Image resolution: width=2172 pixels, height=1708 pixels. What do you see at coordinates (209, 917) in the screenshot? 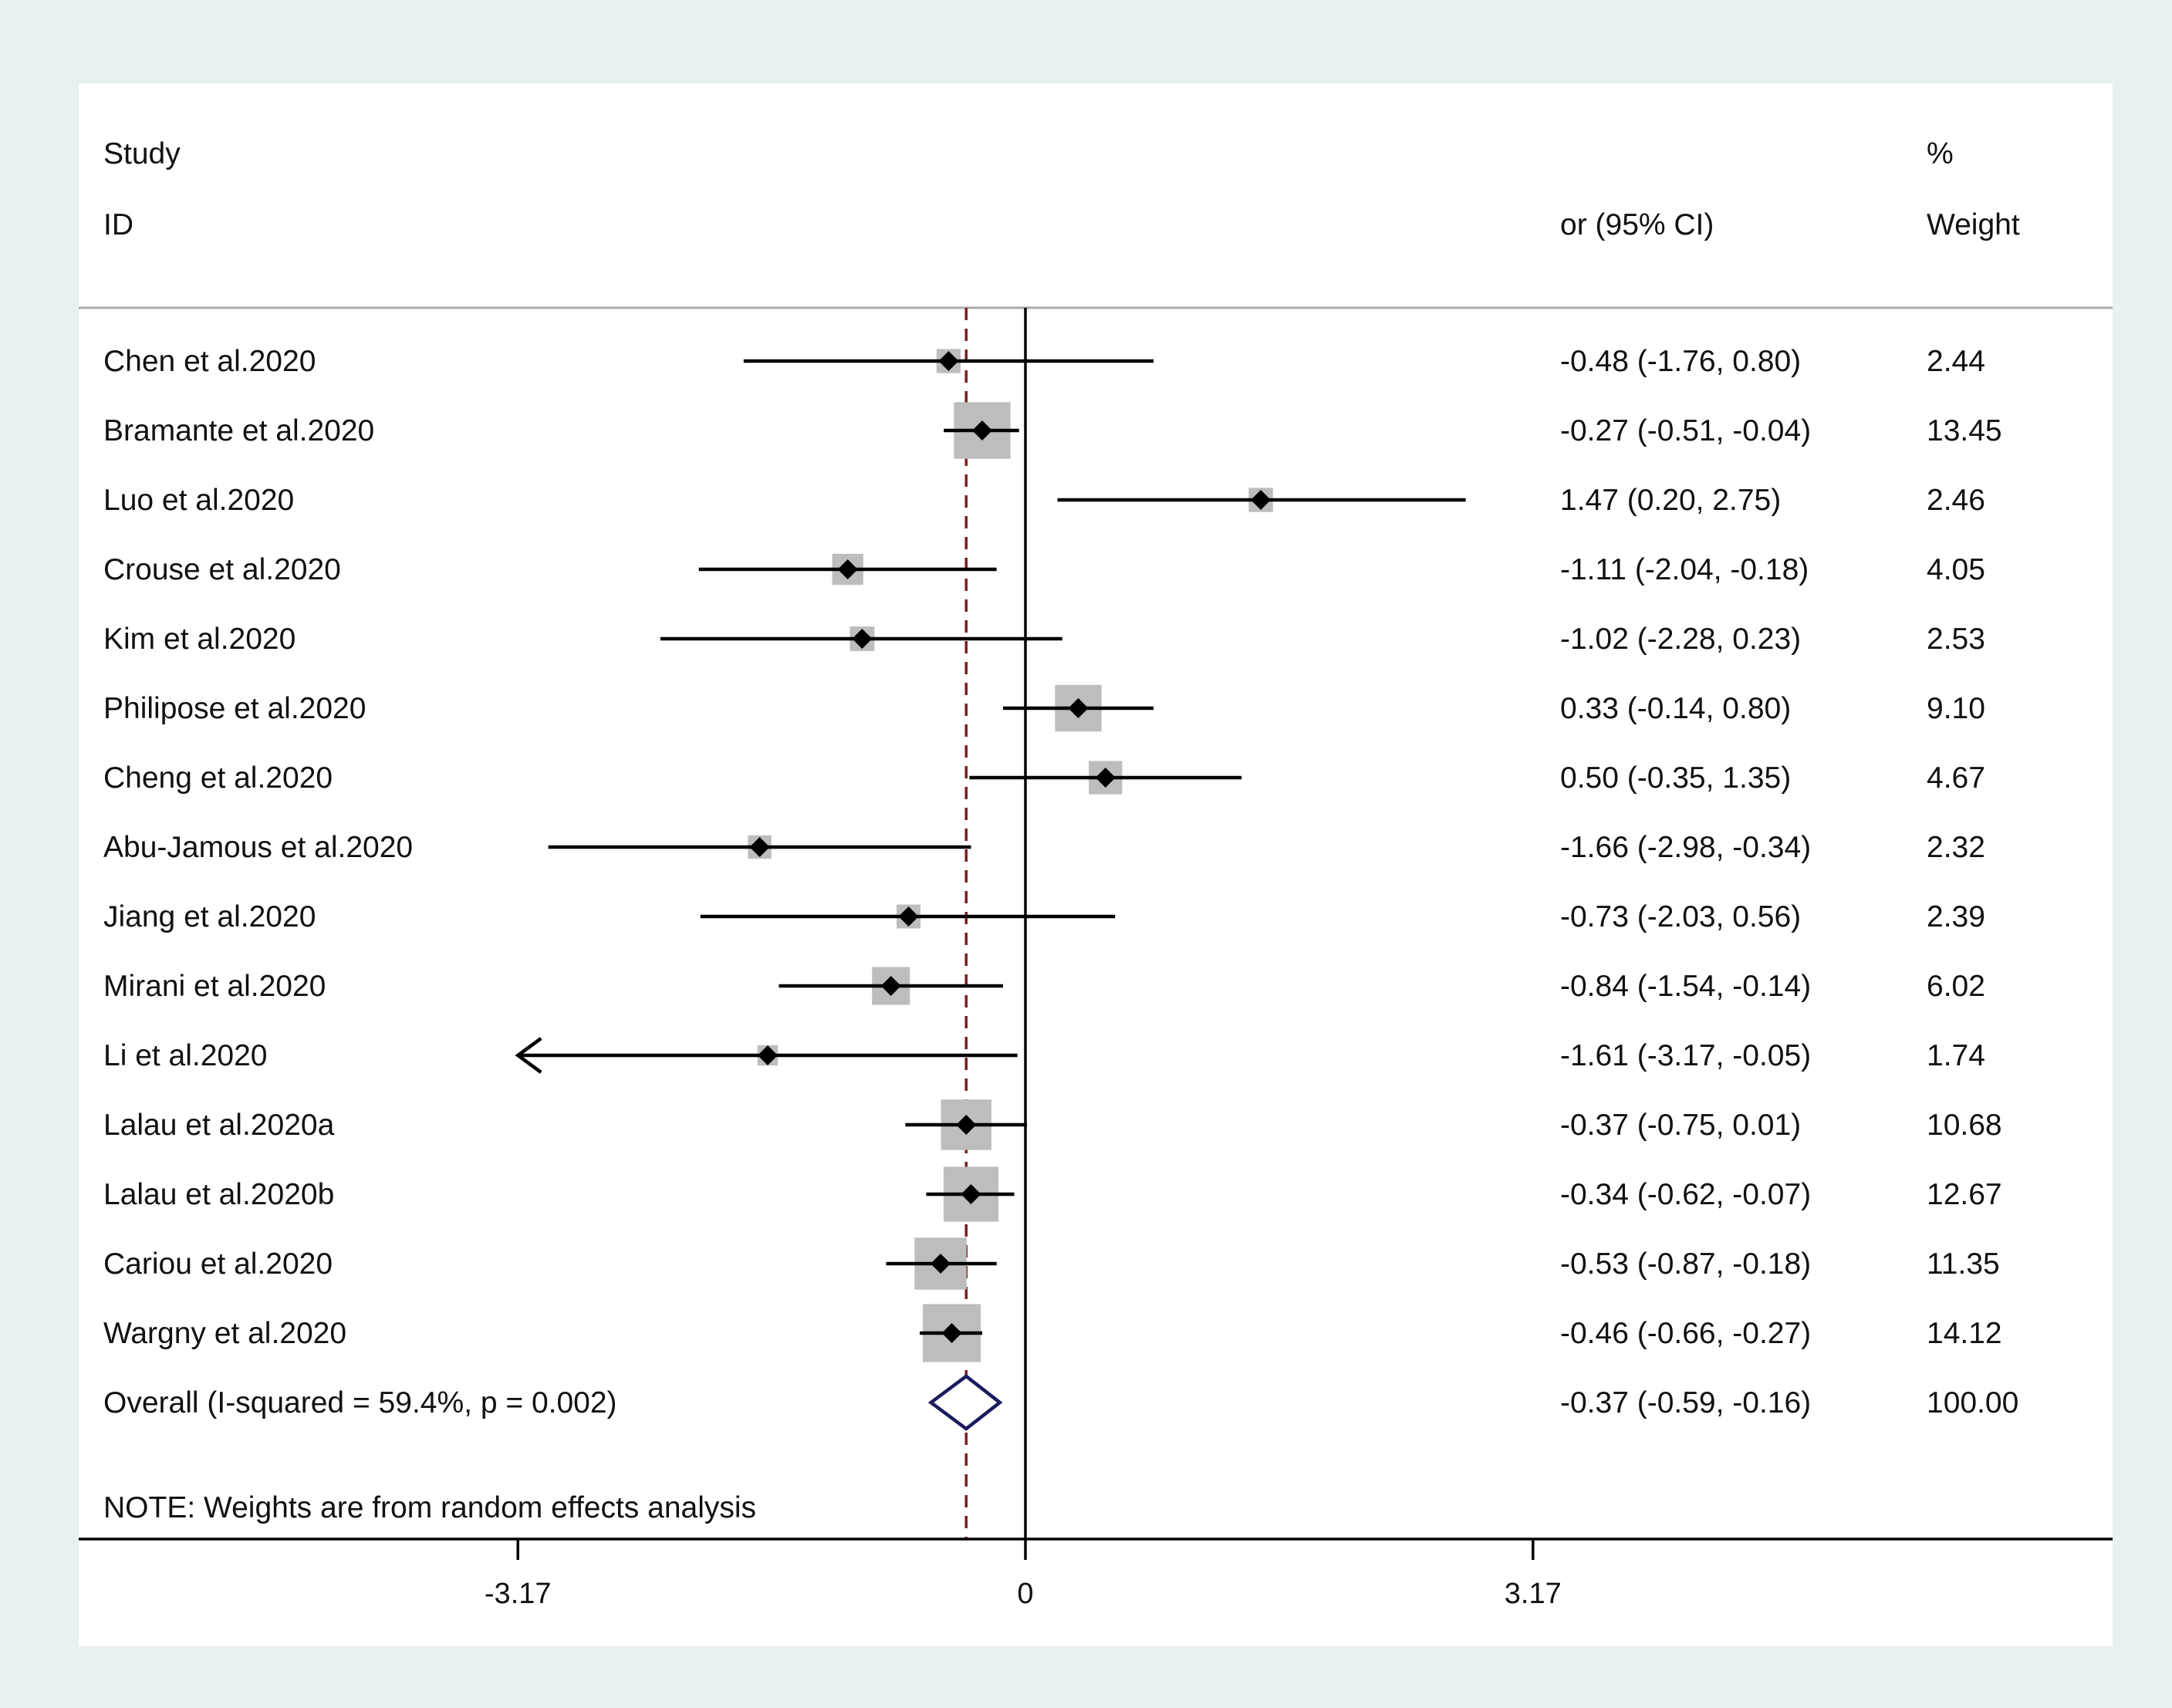
I see `study-name: Jiang et al.2020` at bounding box center [209, 917].